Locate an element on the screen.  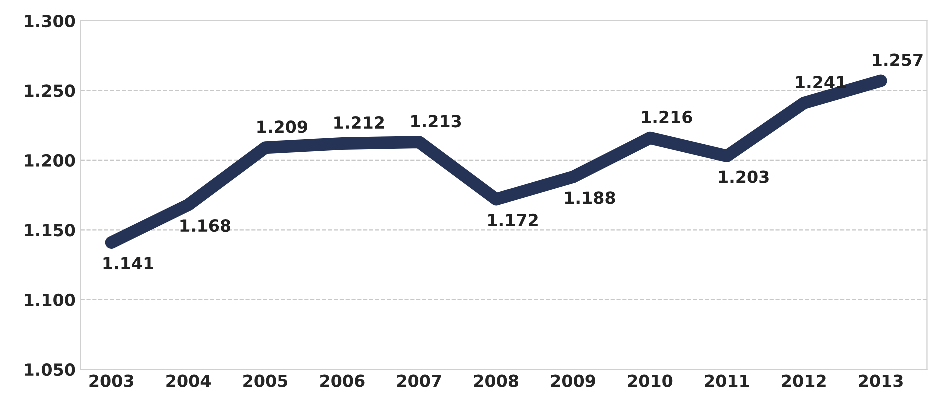
data-label: 1.141 is located at coordinates (129, 263).